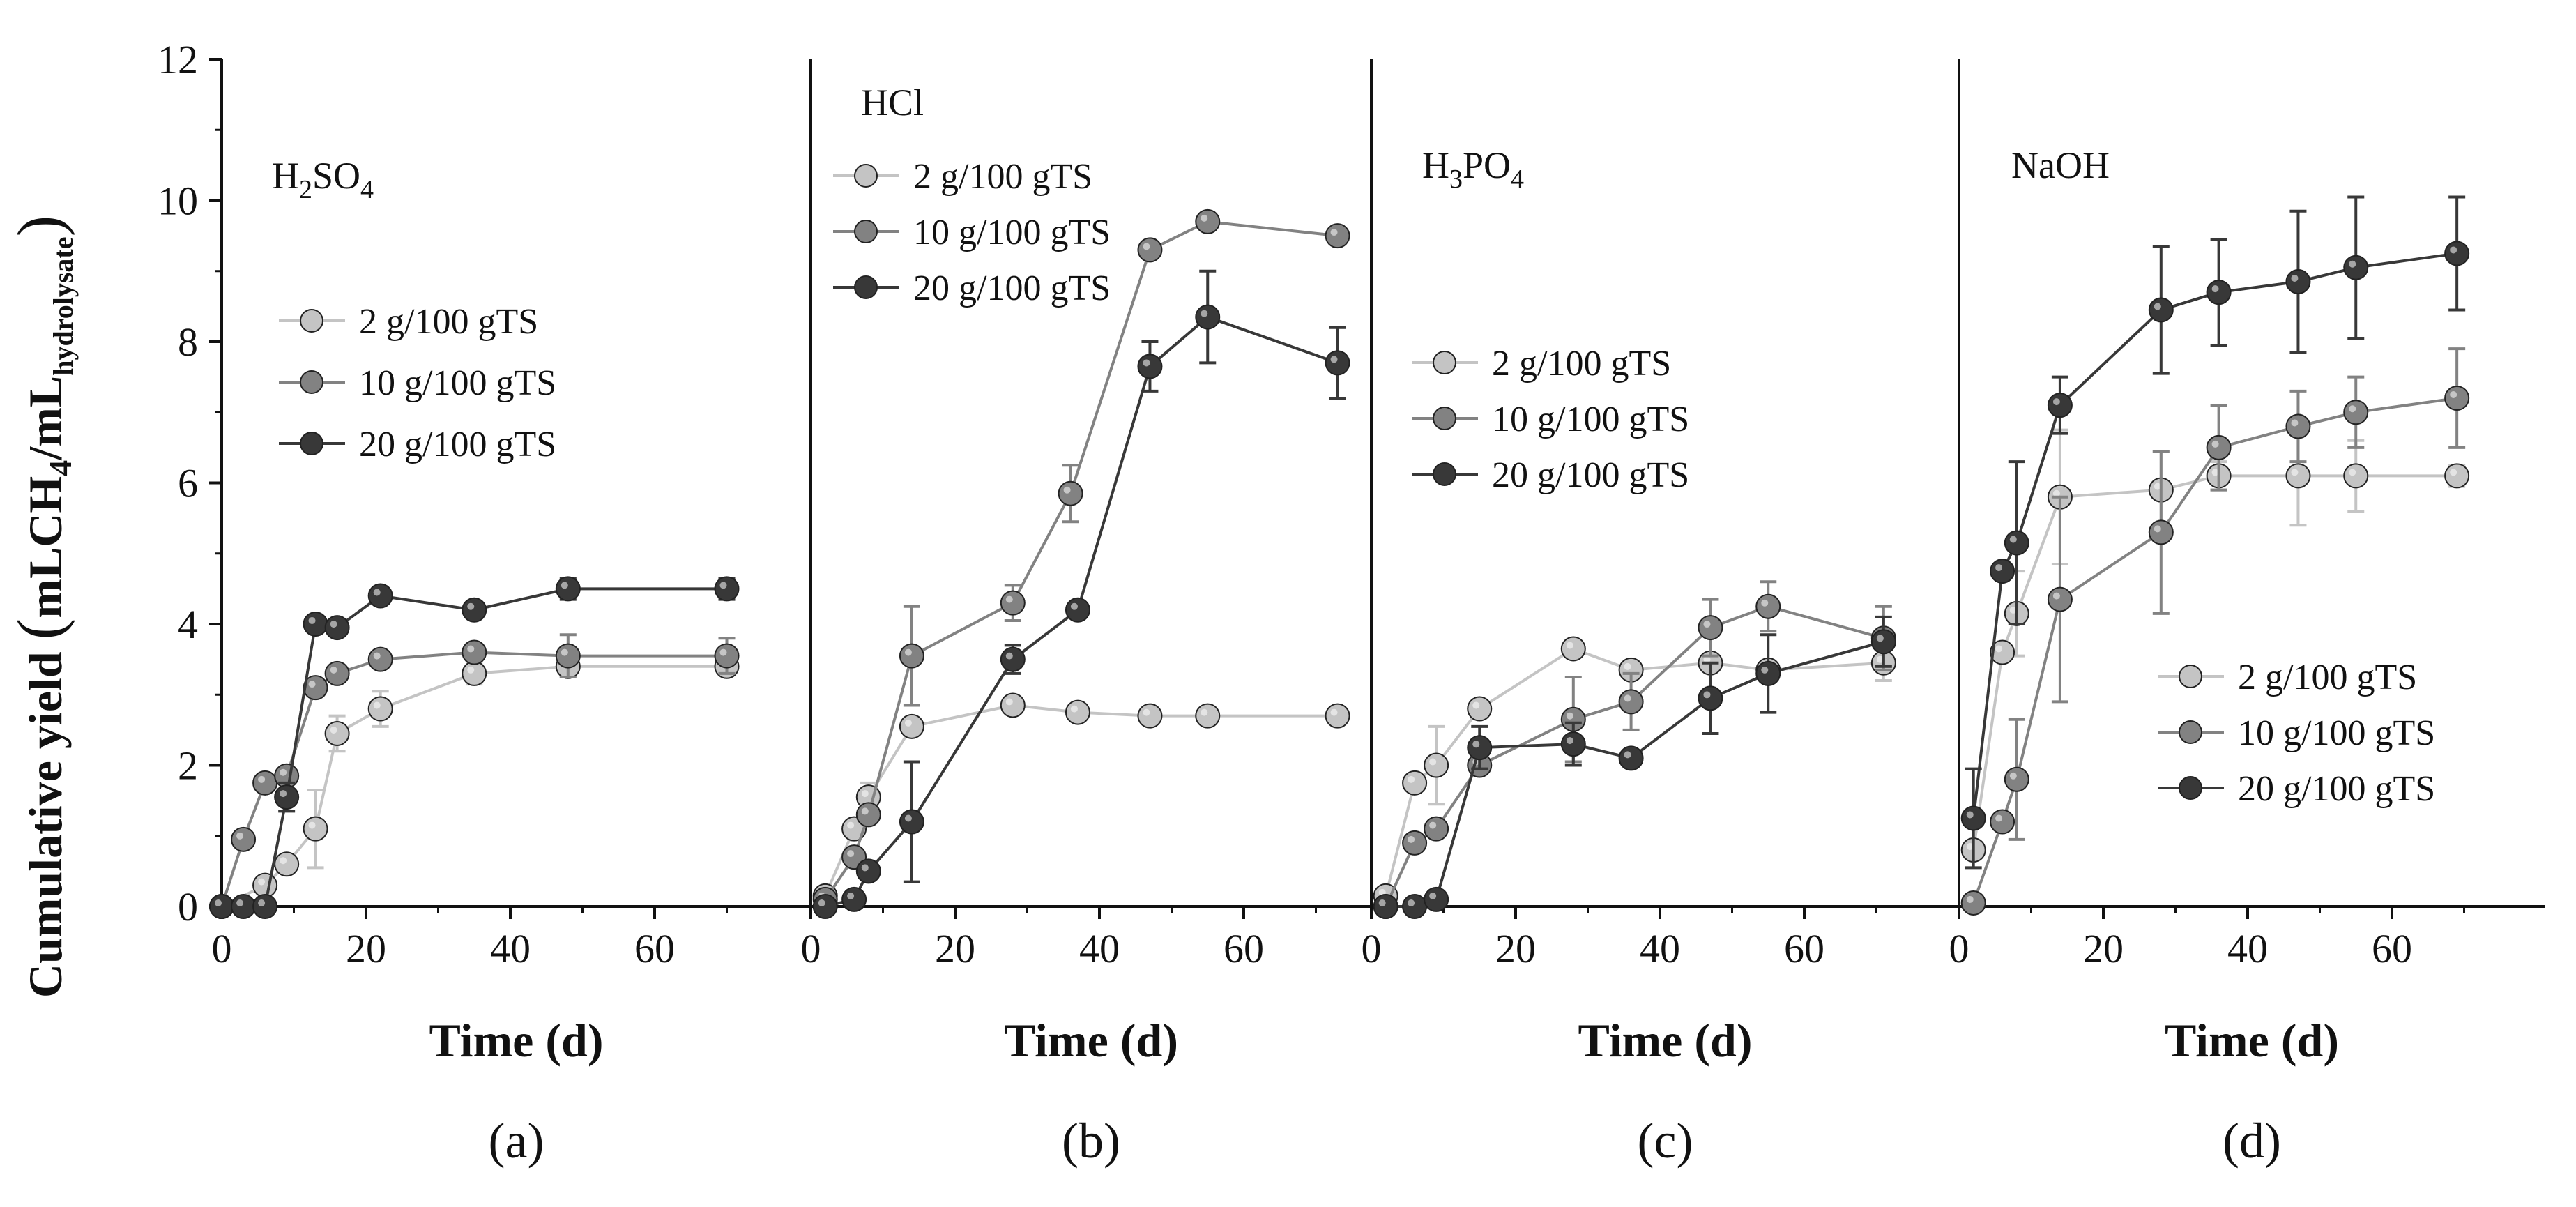 Image resolution: width=2576 pixels, height=1207 pixels. What do you see at coordinates (178, 59) in the screenshot?
I see `y-tick-label: 12` at bounding box center [178, 59].